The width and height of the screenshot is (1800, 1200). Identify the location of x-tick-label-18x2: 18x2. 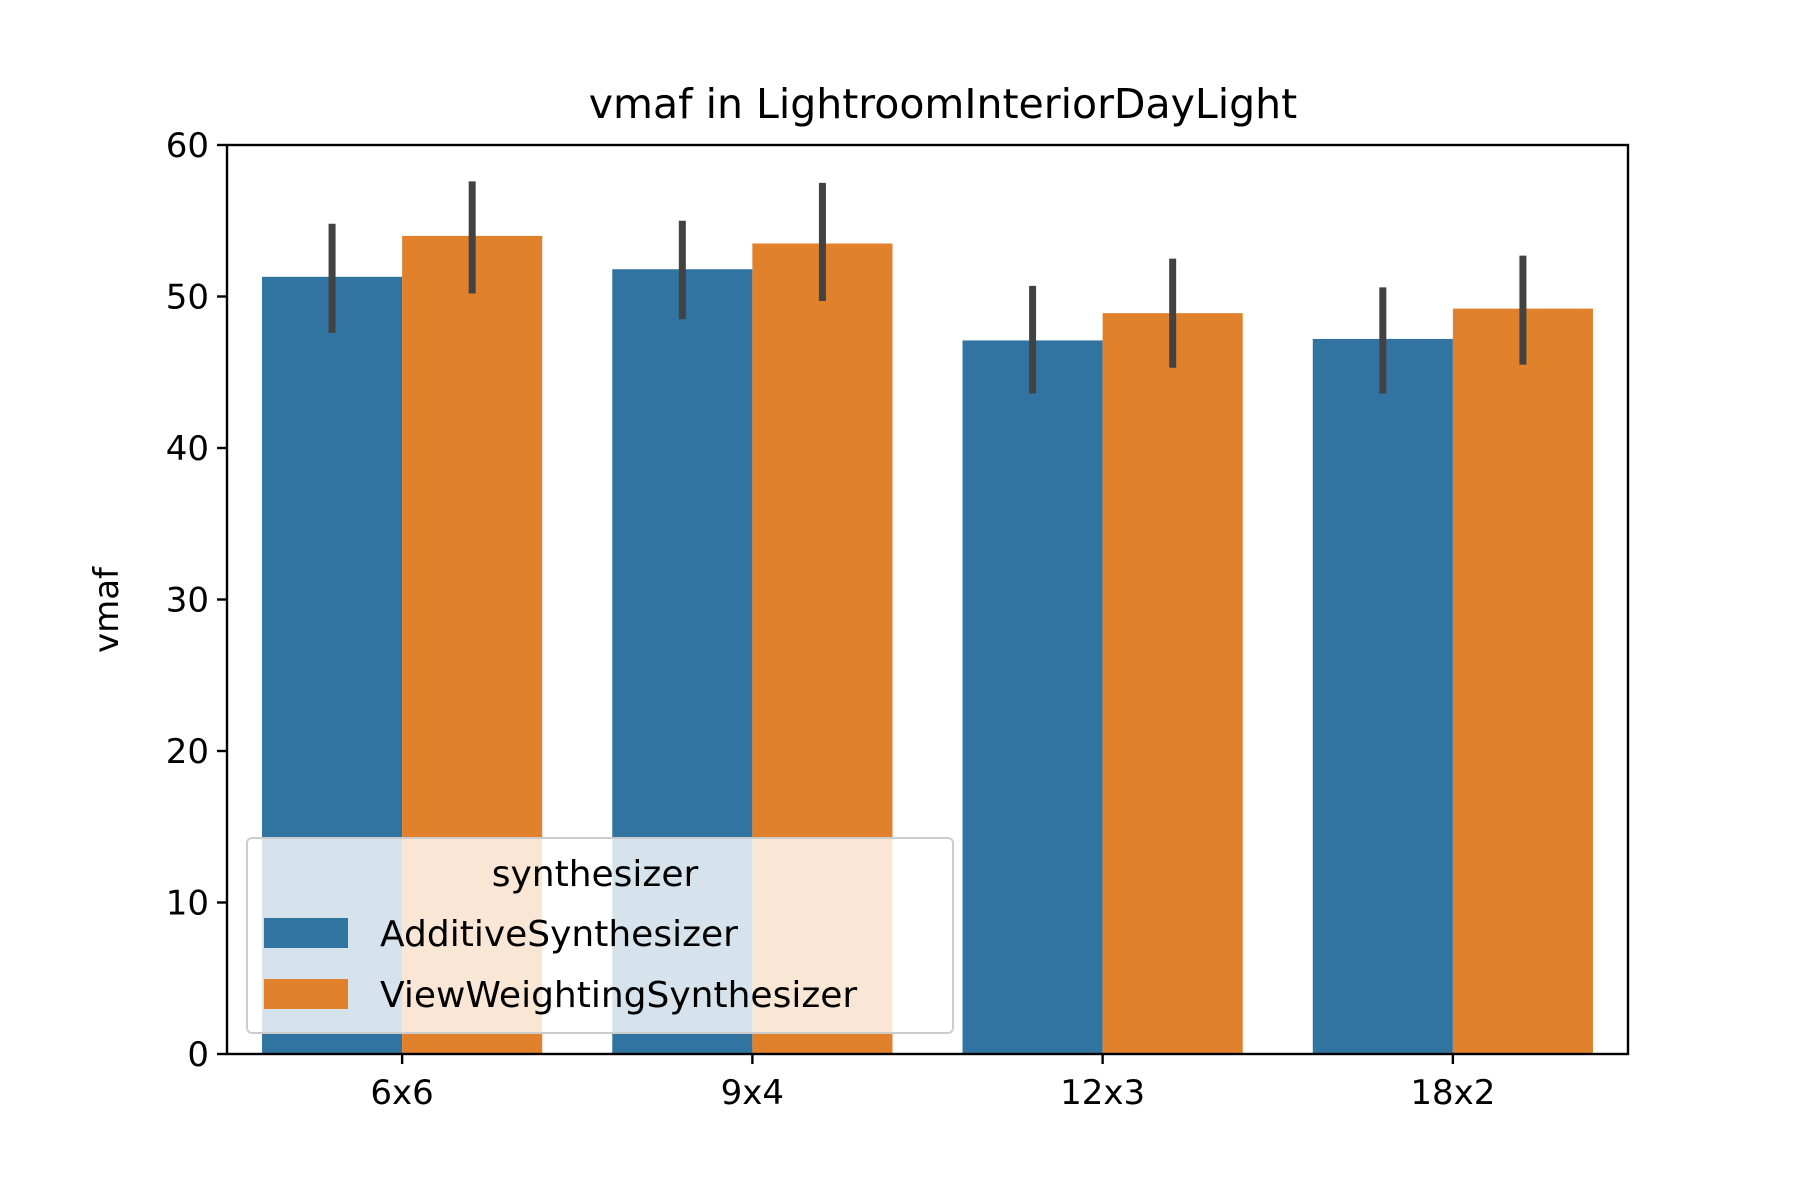
(1452, 1093).